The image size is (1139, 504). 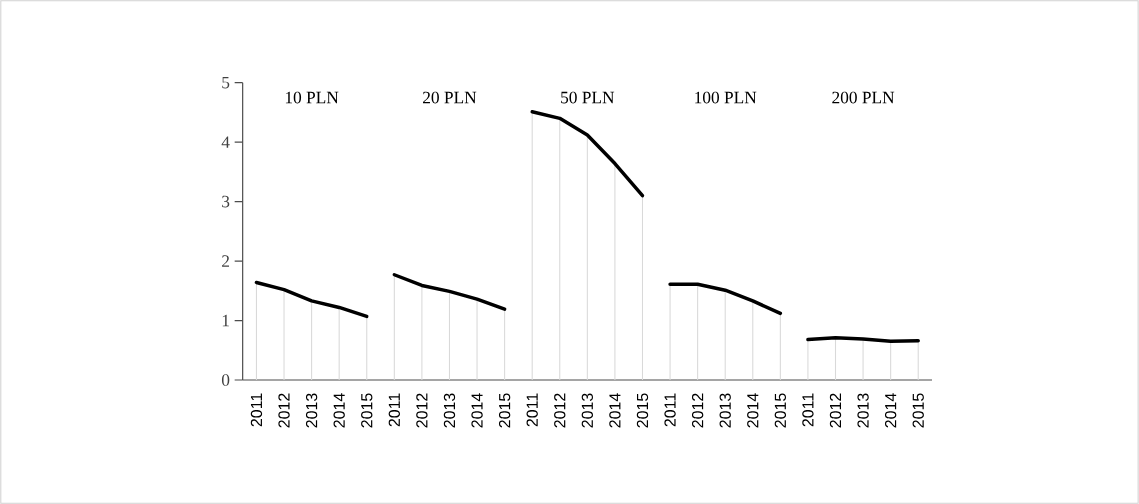 What do you see at coordinates (225, 320) in the screenshot?
I see `y-tick-label: 1` at bounding box center [225, 320].